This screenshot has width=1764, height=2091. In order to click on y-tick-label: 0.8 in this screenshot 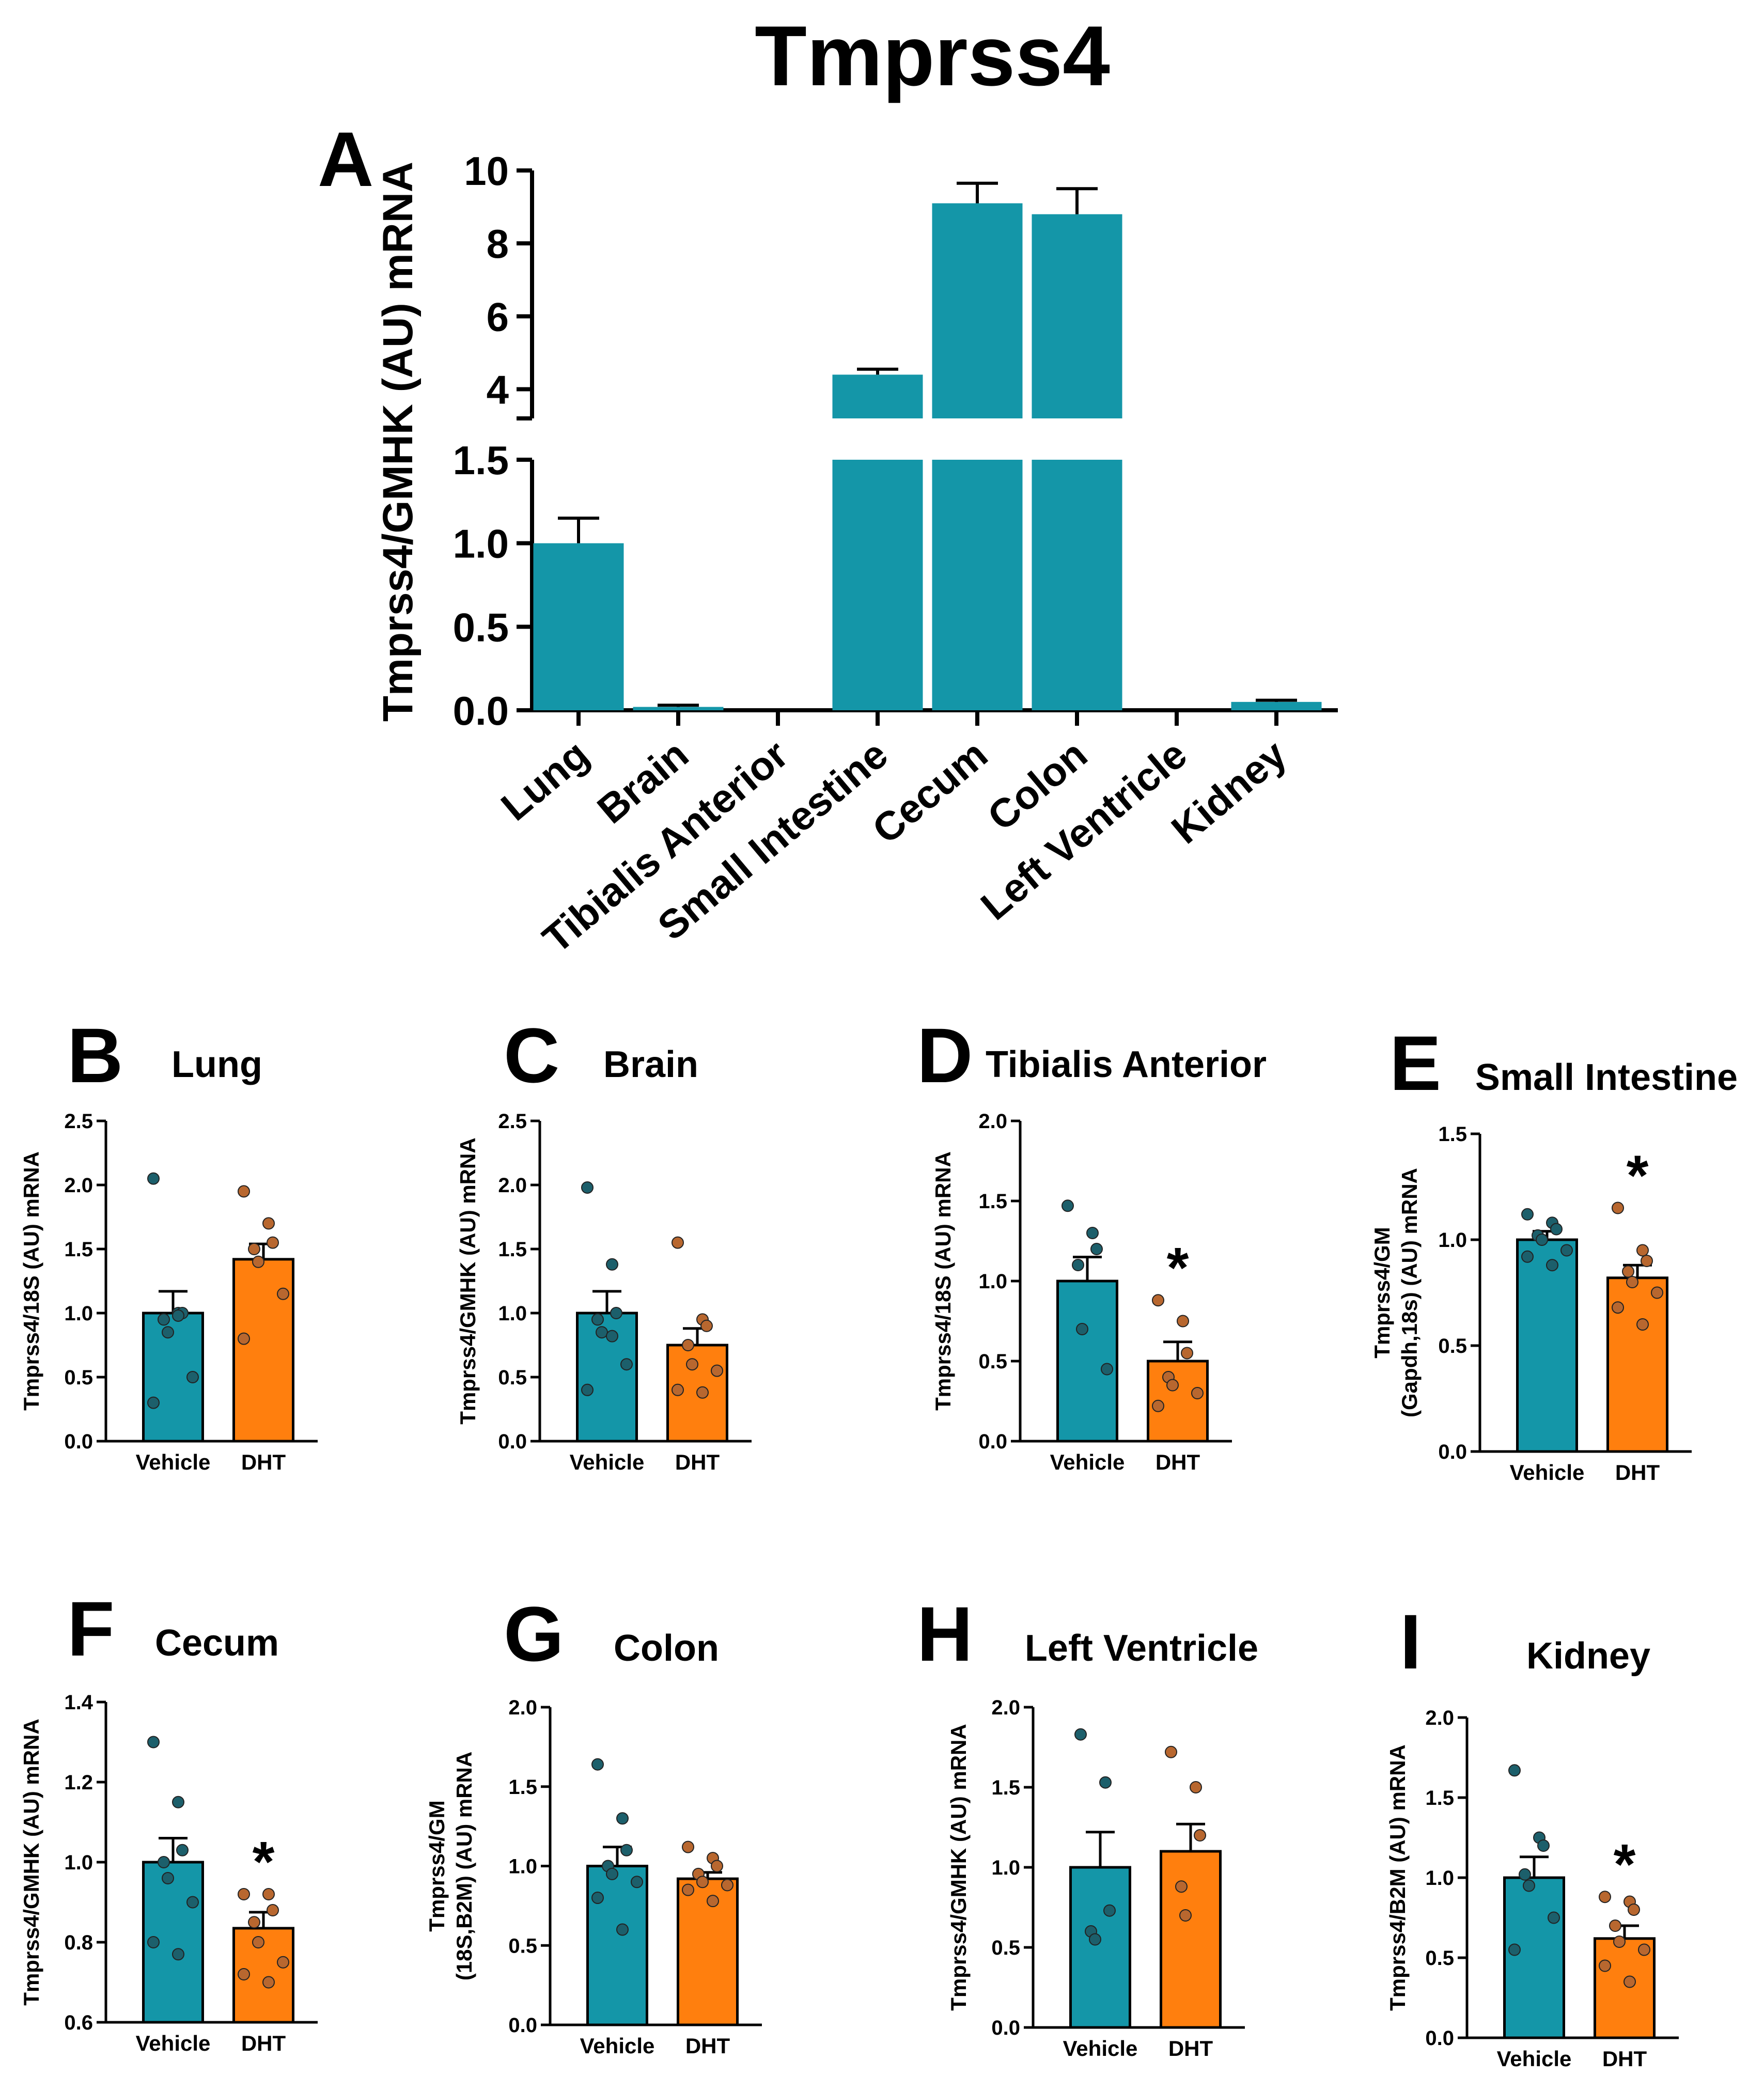, I will do `click(78, 1942)`.